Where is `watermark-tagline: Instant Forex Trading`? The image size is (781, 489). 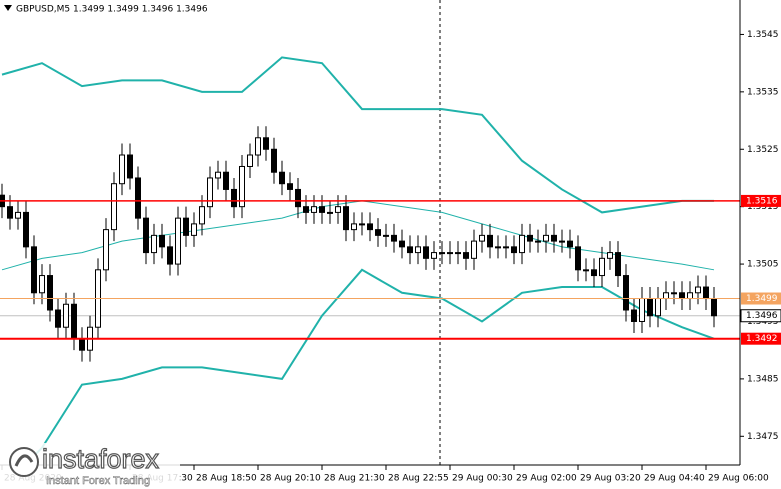
watermark-tagline: Instant Forex Trading is located at coordinates (98, 481).